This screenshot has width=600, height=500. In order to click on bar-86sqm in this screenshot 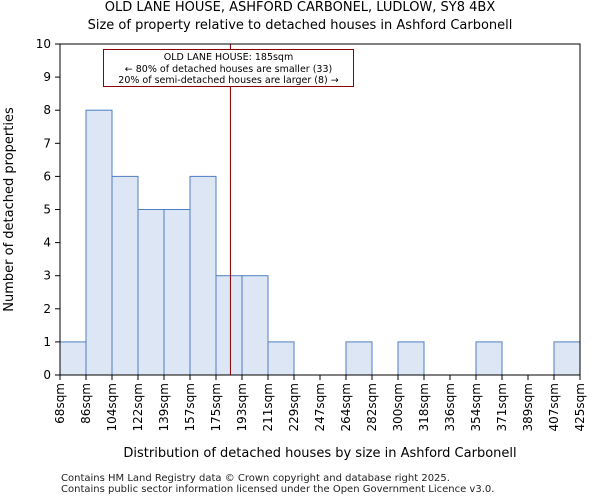, I will do `click(99, 242)`.